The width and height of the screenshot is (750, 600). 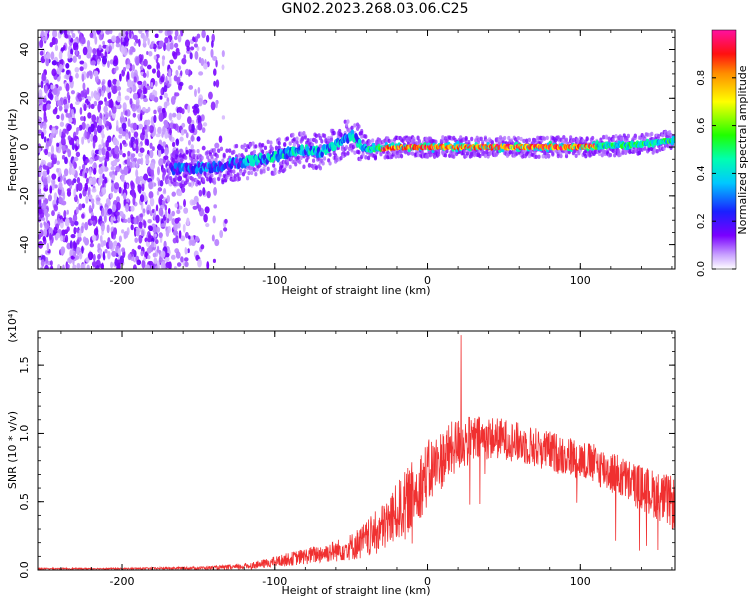 I want to click on heatmap-signal-edge-cell, so click(x=550, y=142).